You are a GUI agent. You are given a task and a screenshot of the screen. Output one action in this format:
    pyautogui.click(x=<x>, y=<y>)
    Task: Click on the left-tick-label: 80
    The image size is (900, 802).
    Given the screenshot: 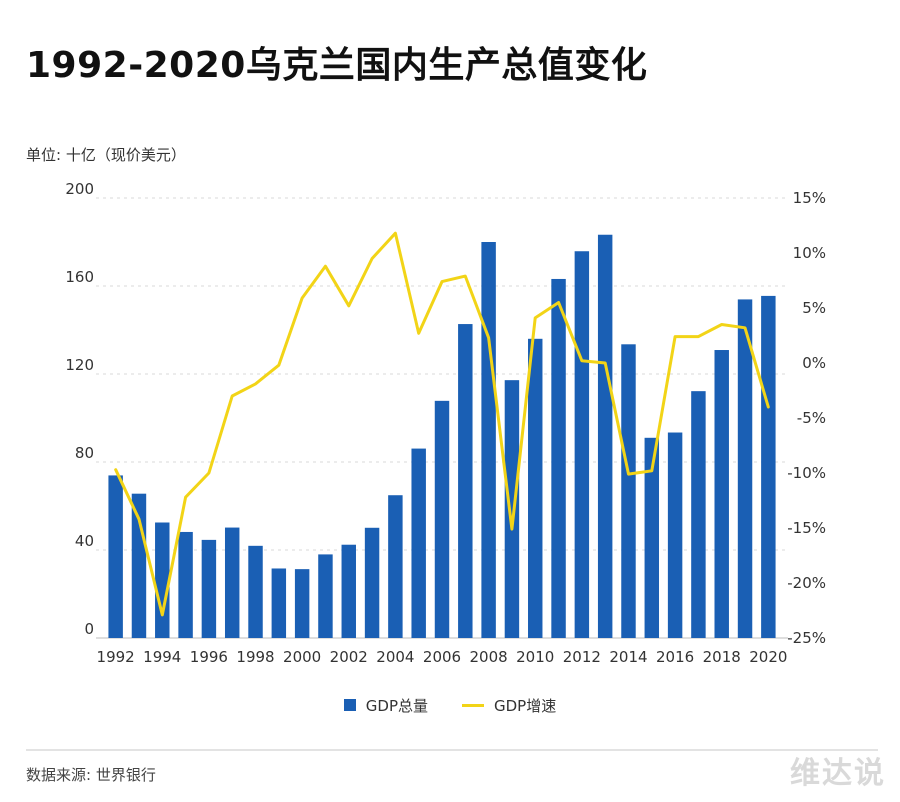 What is the action you would take?
    pyautogui.click(x=84, y=453)
    